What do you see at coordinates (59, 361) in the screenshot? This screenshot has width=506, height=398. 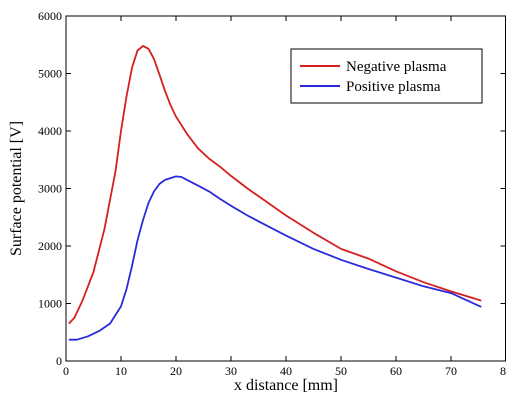 I see `y-tick-label: 0` at bounding box center [59, 361].